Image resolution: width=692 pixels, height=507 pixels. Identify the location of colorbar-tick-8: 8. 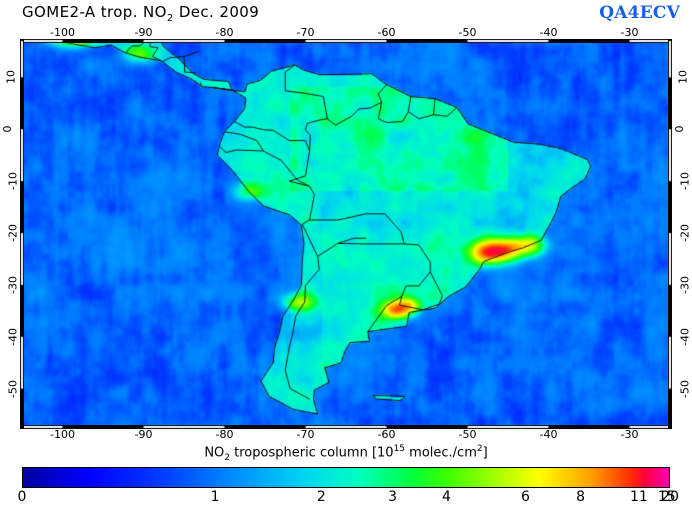
(581, 497).